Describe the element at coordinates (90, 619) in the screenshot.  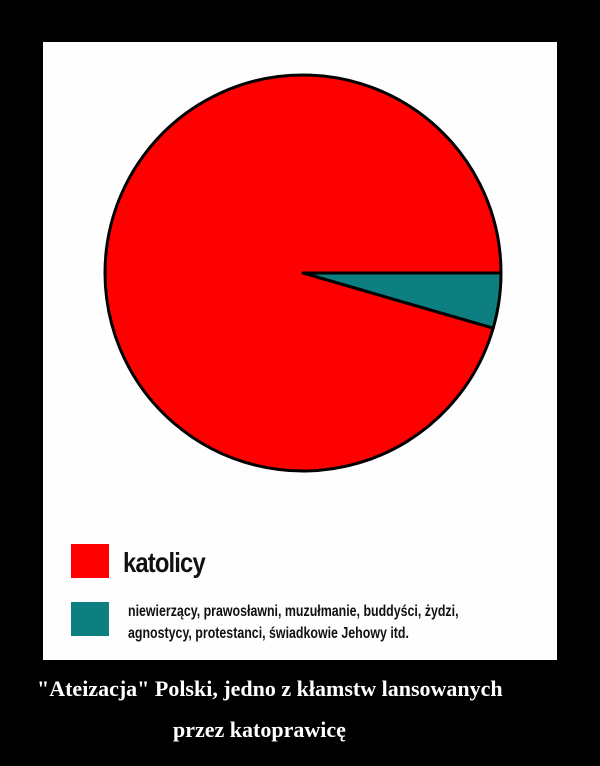
I see `legend-swatch-others` at that location.